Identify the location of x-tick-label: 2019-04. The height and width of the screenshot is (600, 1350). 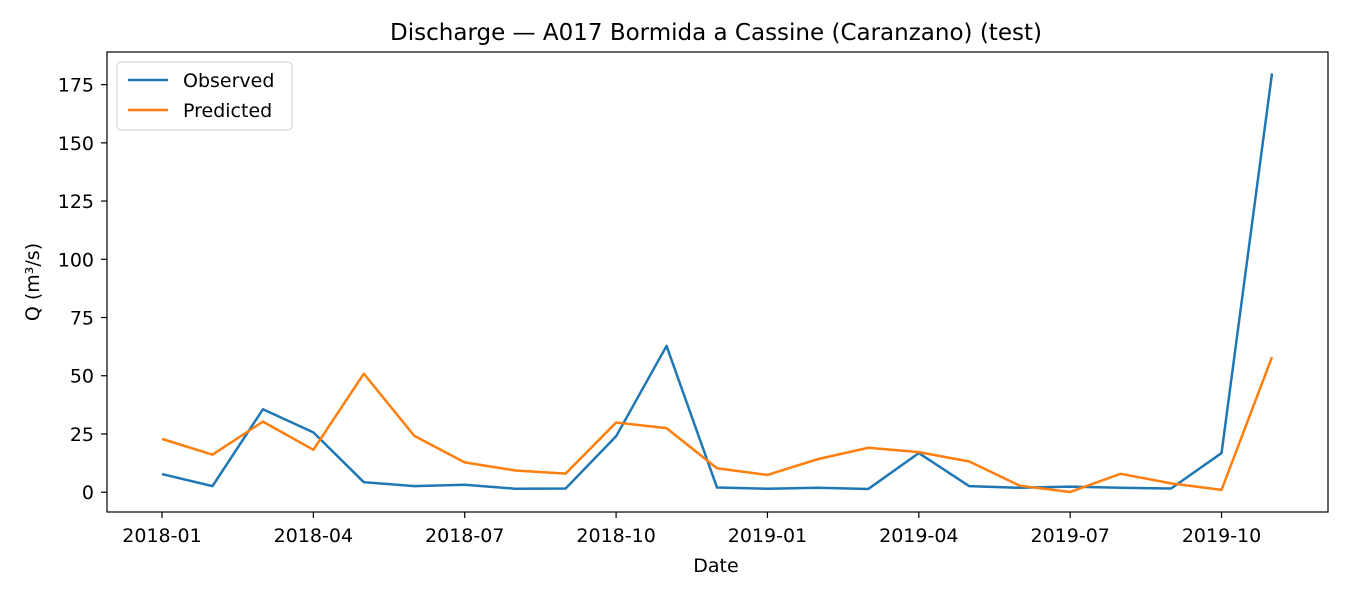
(918, 536).